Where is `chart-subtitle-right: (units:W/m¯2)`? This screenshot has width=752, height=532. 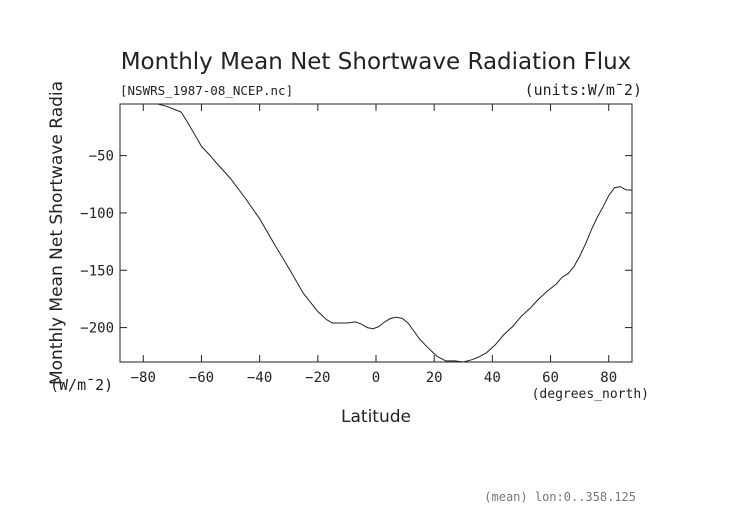
chart-subtitle-right: (units:W/m¯2) is located at coordinates (583, 90).